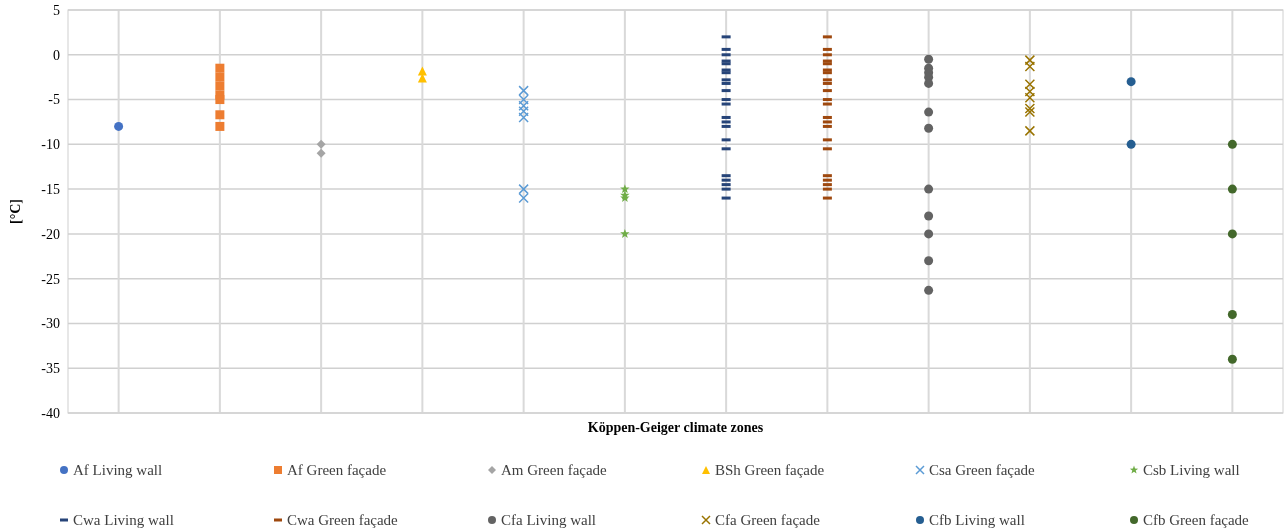 The image size is (1285, 532). What do you see at coordinates (123, 520) in the screenshot?
I see `legend-label: Cwa Living wall` at bounding box center [123, 520].